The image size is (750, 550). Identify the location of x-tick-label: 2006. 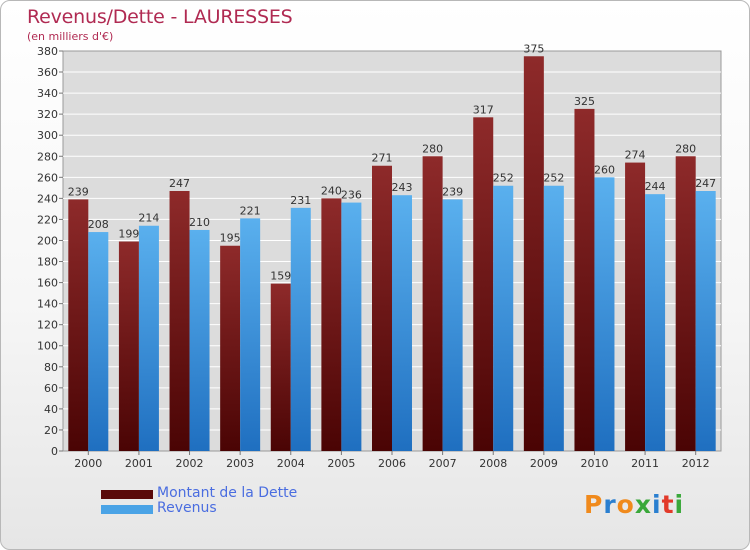
(392, 463).